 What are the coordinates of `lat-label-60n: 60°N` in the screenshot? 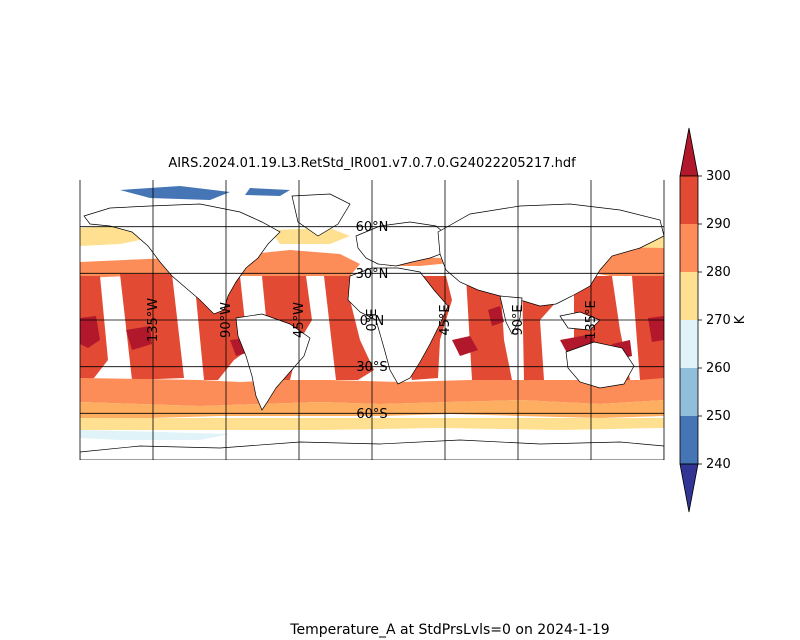 It's located at (372, 227).